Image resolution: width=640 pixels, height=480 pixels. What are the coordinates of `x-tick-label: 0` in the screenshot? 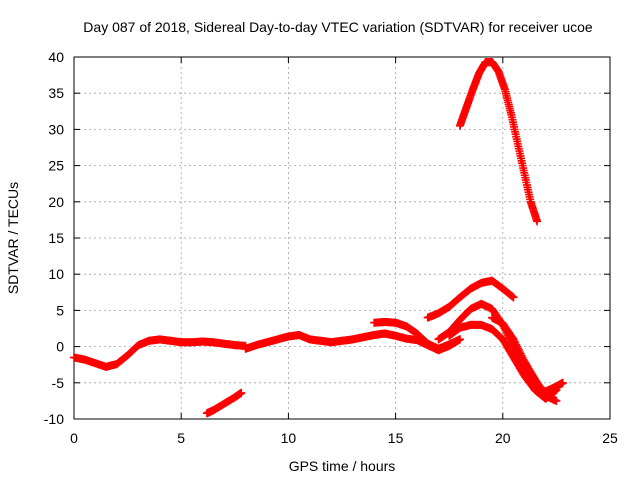 It's located at (74, 438).